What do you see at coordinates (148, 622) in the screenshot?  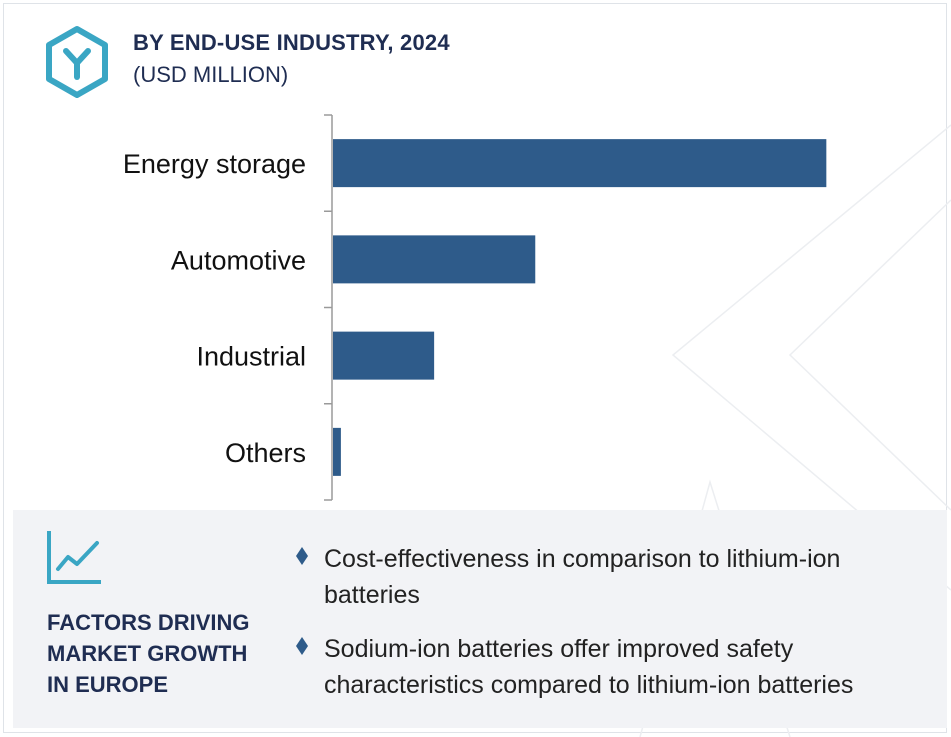 I see `factors-title-line: FACTORS DRIVING` at bounding box center [148, 622].